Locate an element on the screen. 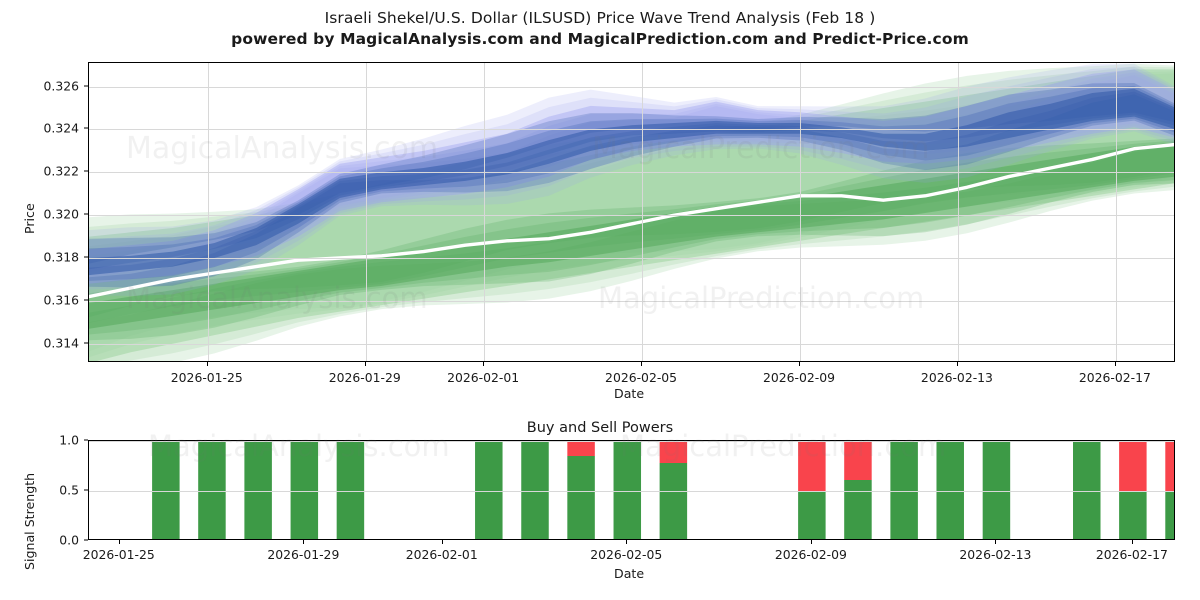 The width and height of the screenshot is (1200, 600). buy-sell-title: Buy and Sell Powers is located at coordinates (600, 428).